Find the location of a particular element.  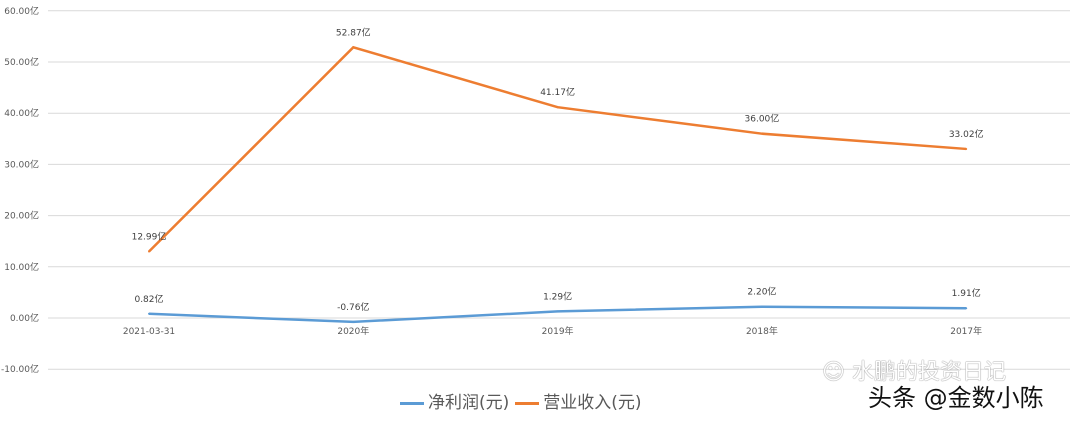

legend-item-revenue: 营业收入(元) is located at coordinates (578, 400).